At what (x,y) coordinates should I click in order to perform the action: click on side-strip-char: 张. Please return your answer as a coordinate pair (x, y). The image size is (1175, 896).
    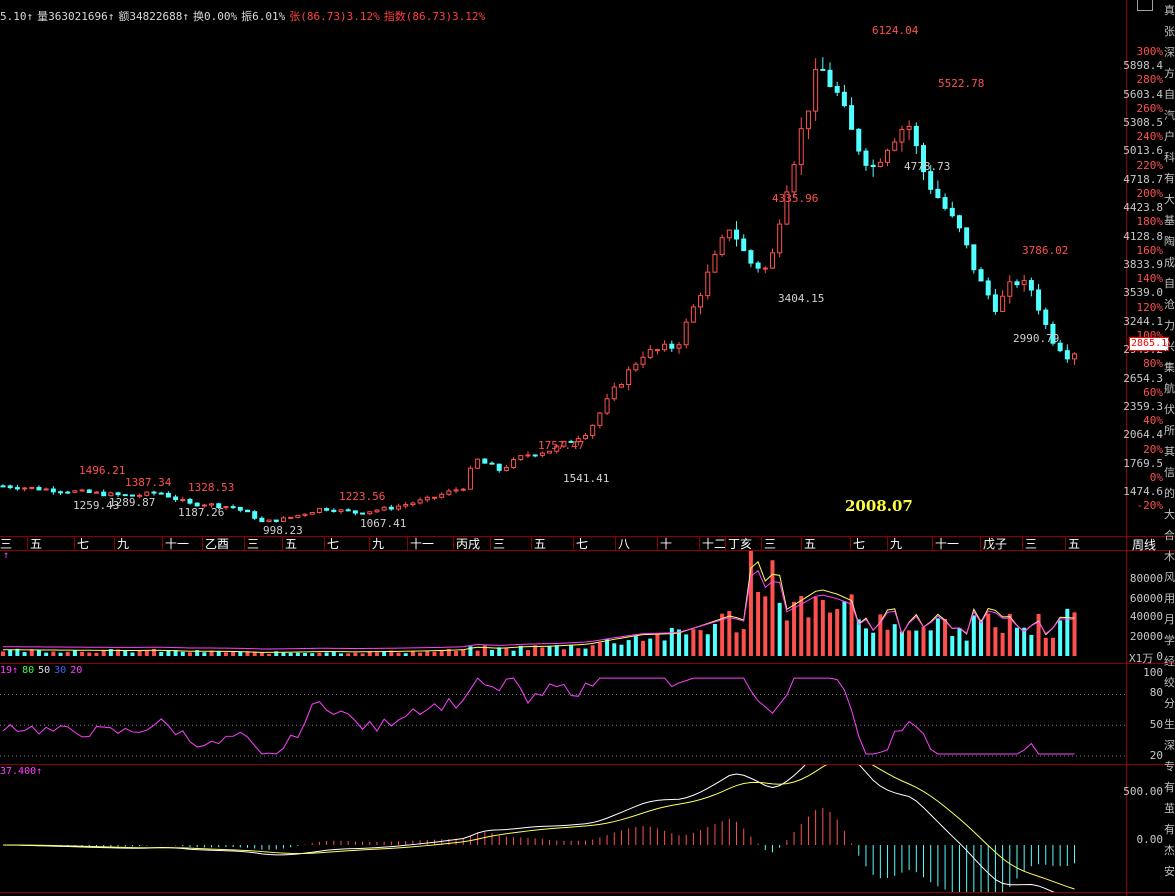
    Looking at the image, I should click on (1169, 31).